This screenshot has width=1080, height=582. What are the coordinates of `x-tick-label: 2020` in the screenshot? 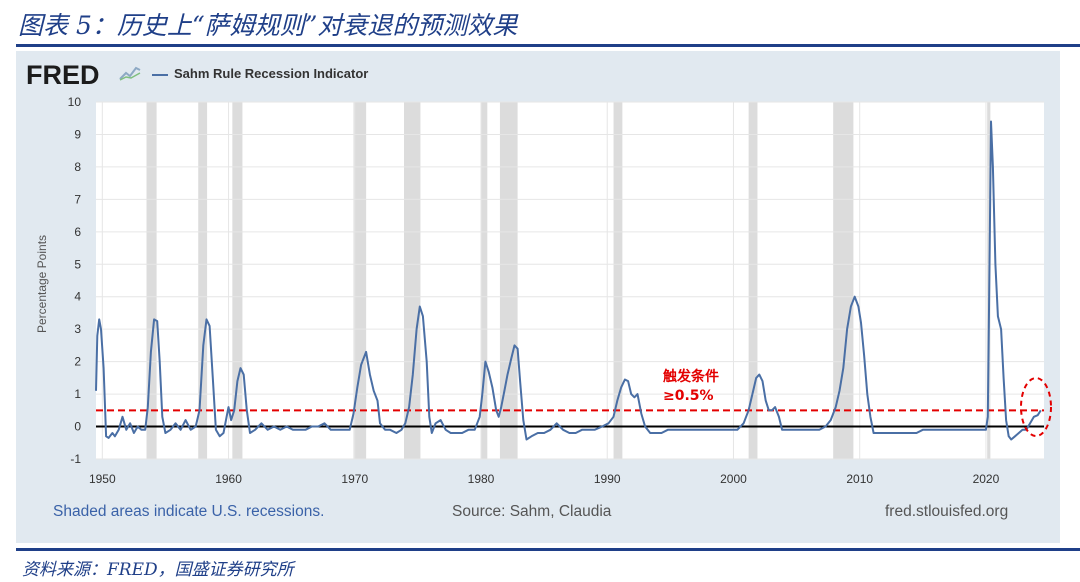 It's located at (986, 479).